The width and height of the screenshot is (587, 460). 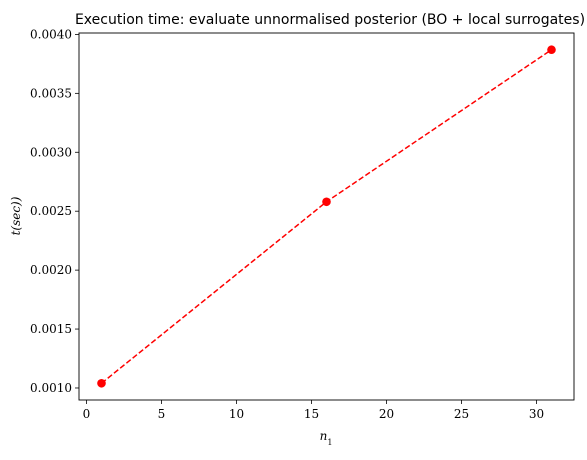 I want to click on x-tick-label: 15, so click(x=311, y=414).